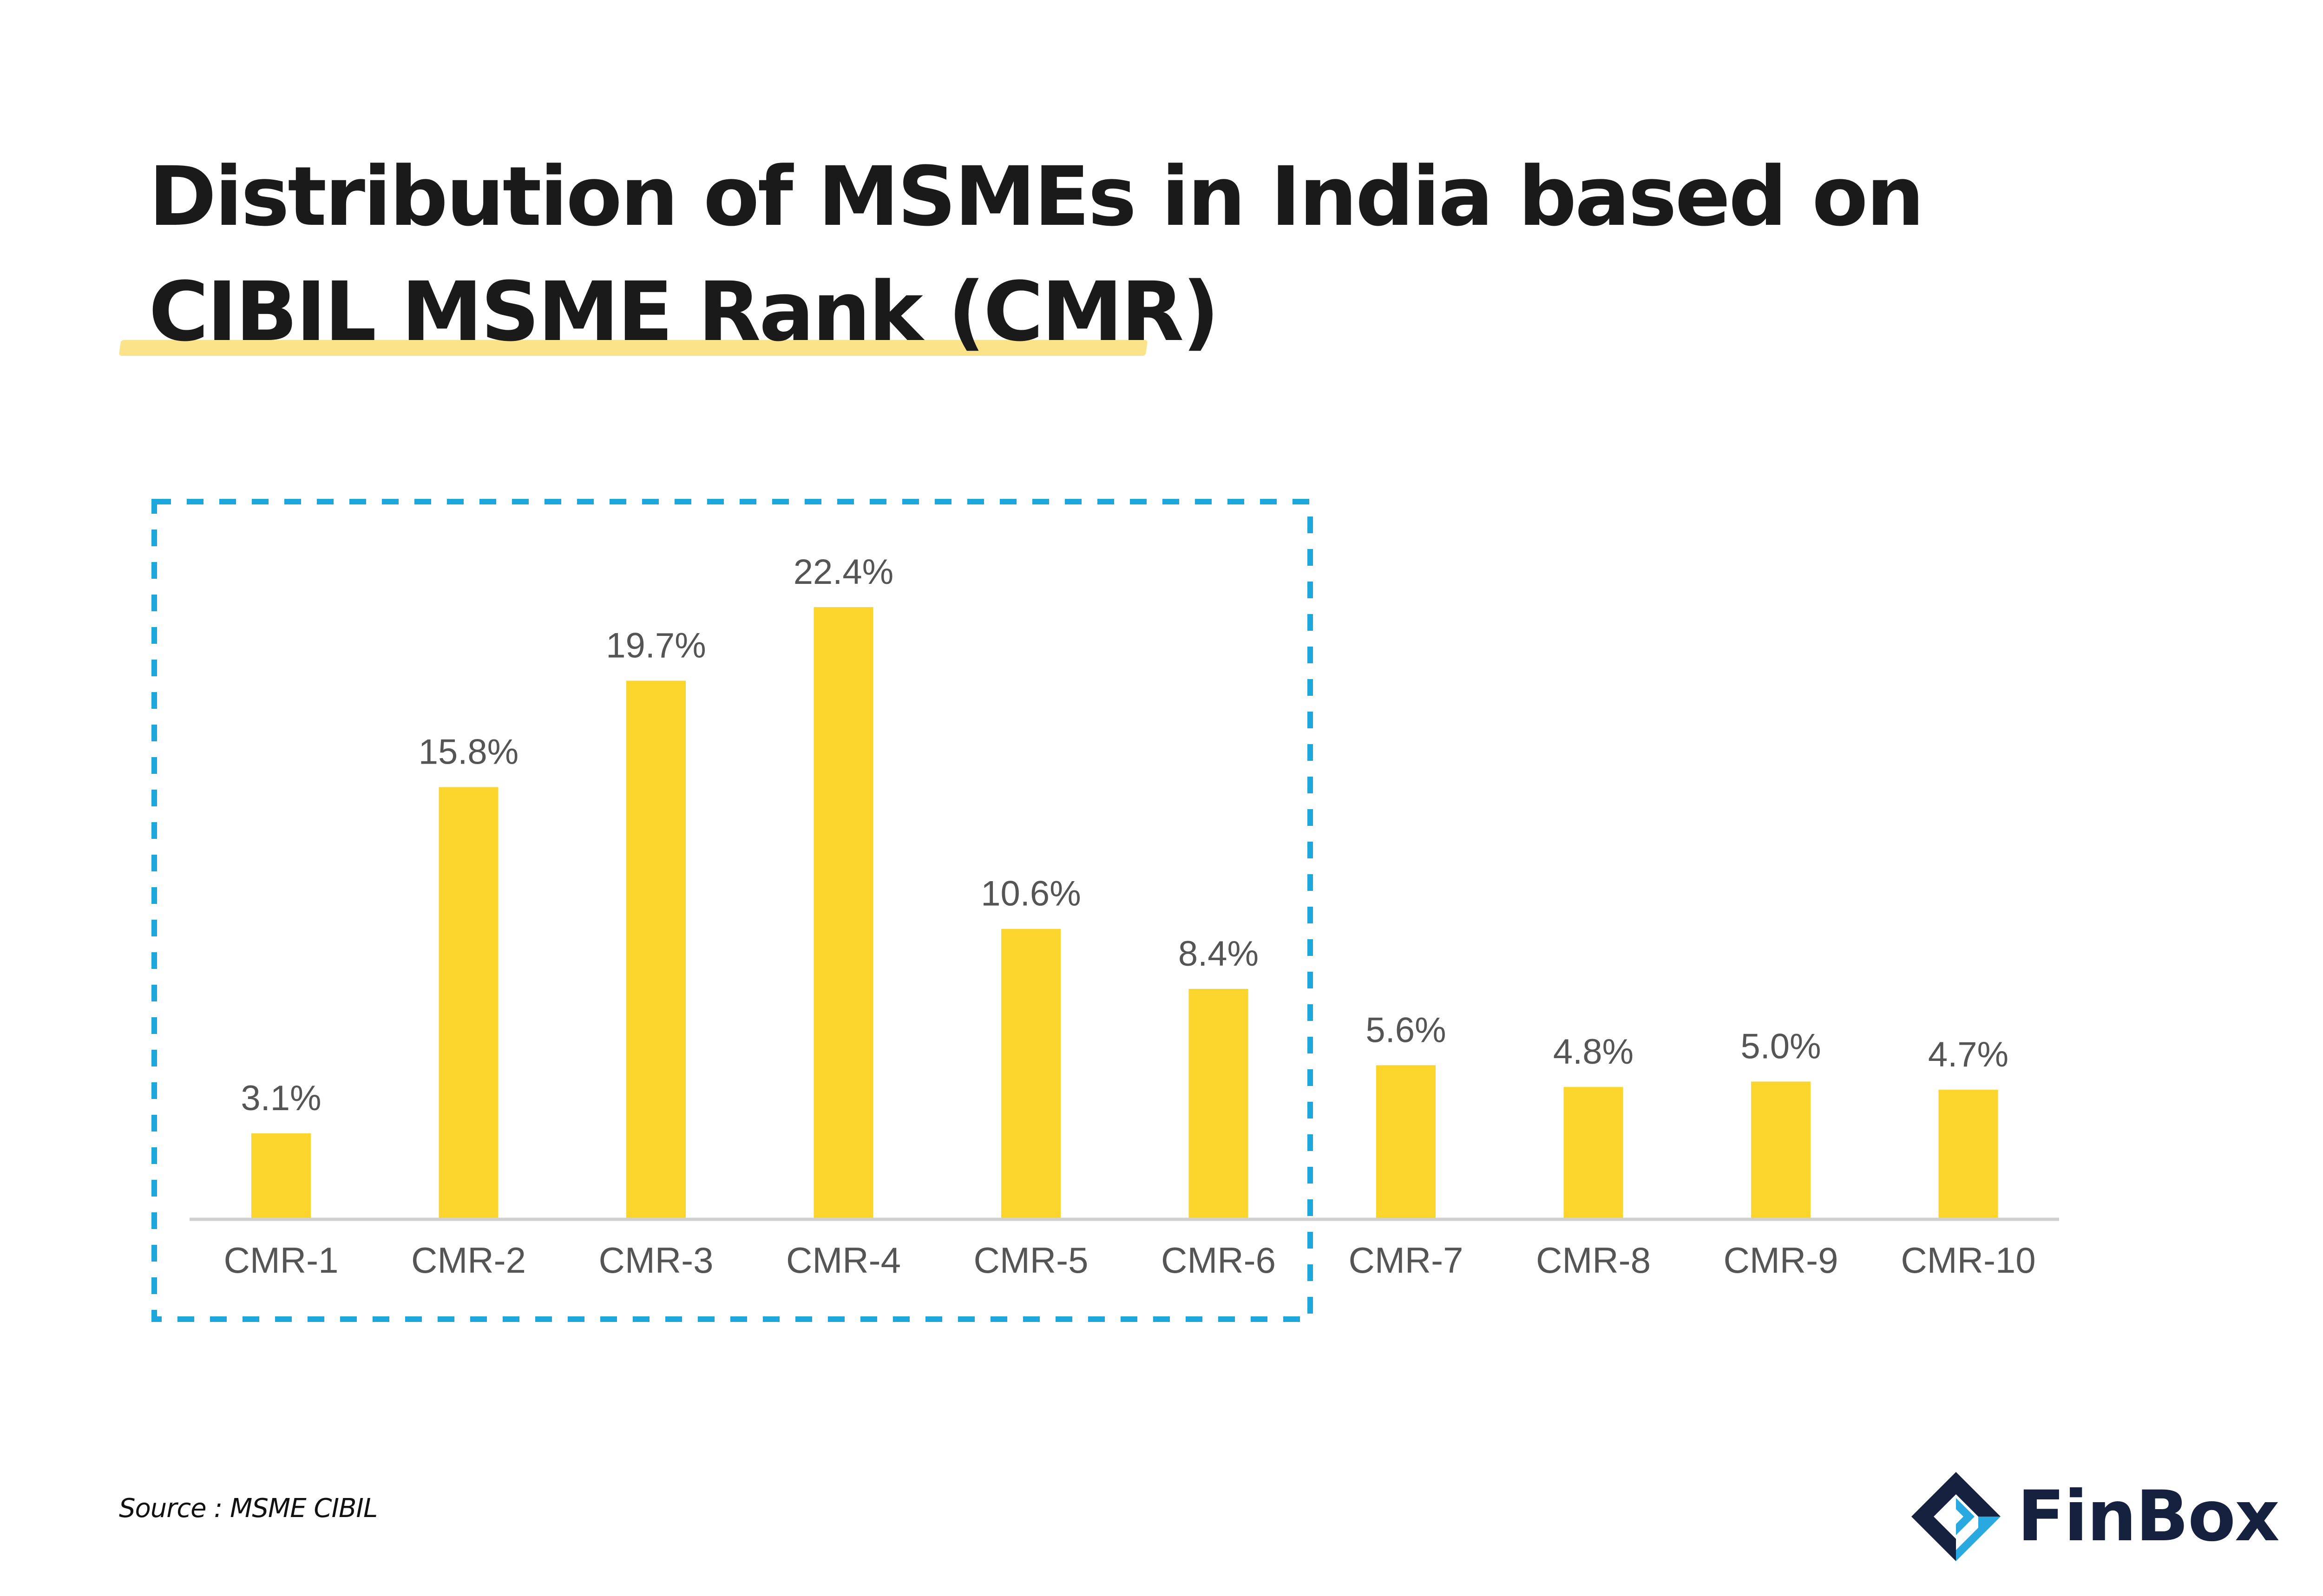 The height and width of the screenshot is (1596, 2323). What do you see at coordinates (1405, 1030) in the screenshot?
I see `value-label-cmr-7: 5.6%` at bounding box center [1405, 1030].